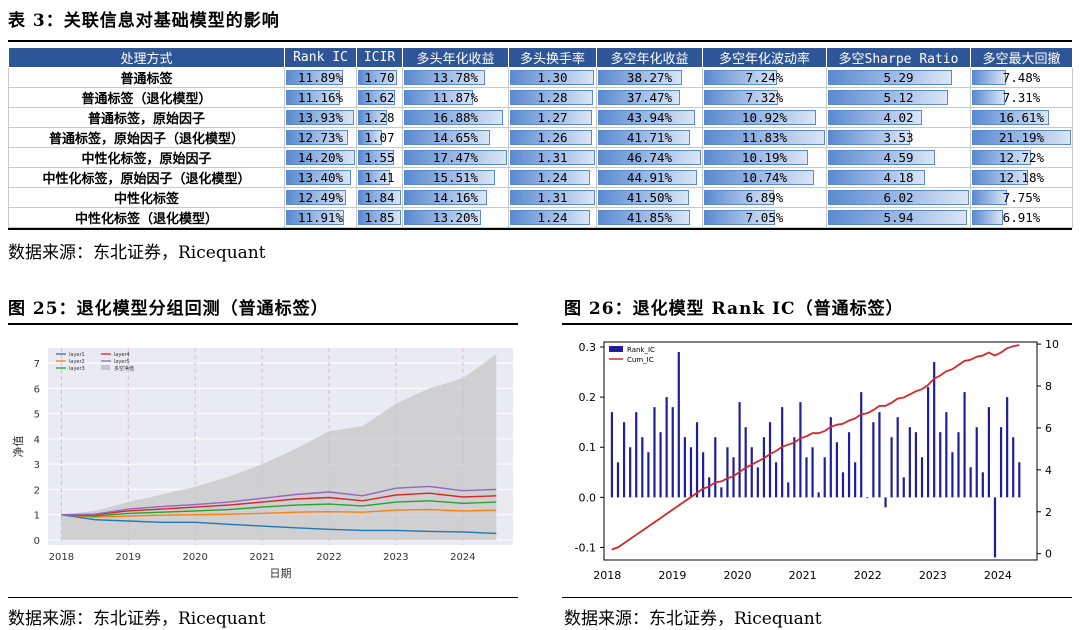 The width and height of the screenshot is (1080, 630). What do you see at coordinates (1021, 217) in the screenshot?
I see `cell-value: 6.91%` at bounding box center [1021, 217].